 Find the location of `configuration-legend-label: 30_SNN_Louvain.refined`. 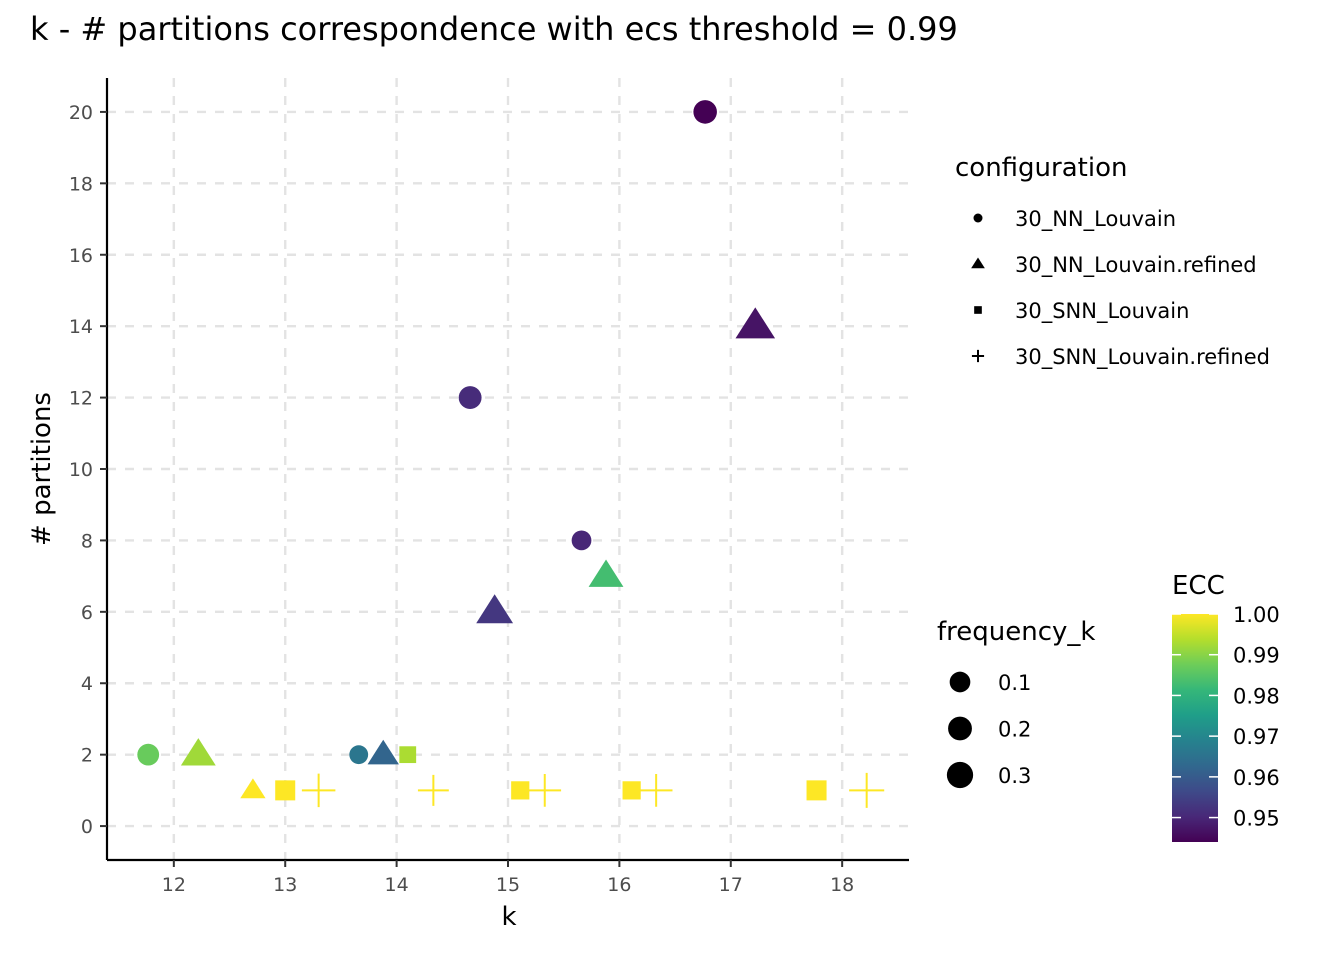

configuration-legend-label: 30_SNN_Louvain.refined is located at coordinates (1142, 357).